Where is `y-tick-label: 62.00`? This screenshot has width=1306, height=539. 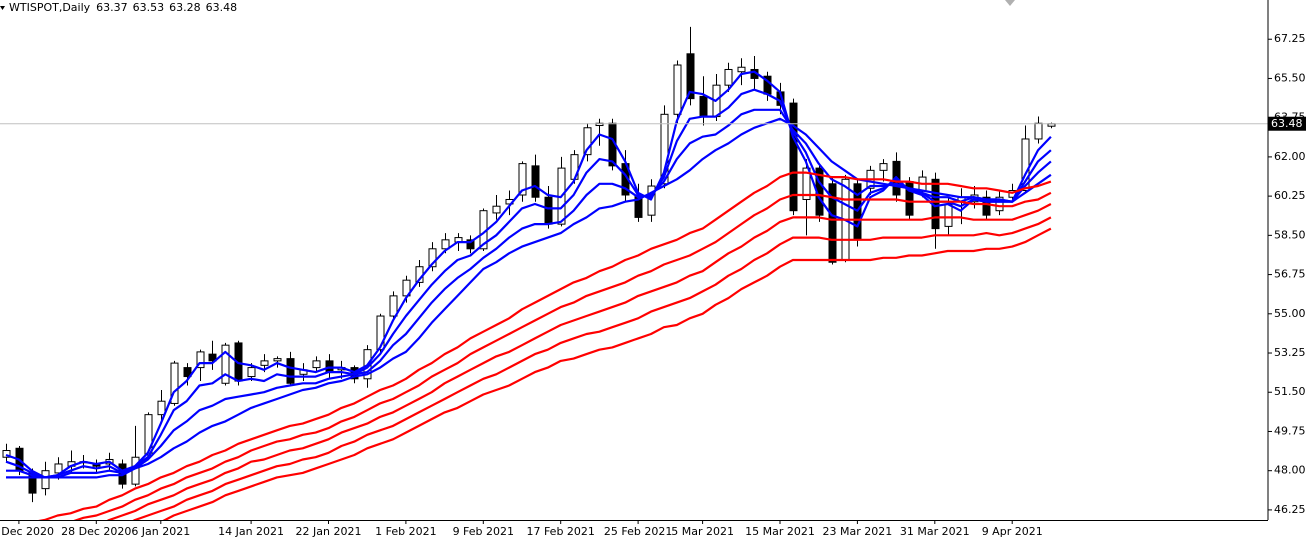
y-tick-label: 62.00 is located at coordinates (1290, 156).